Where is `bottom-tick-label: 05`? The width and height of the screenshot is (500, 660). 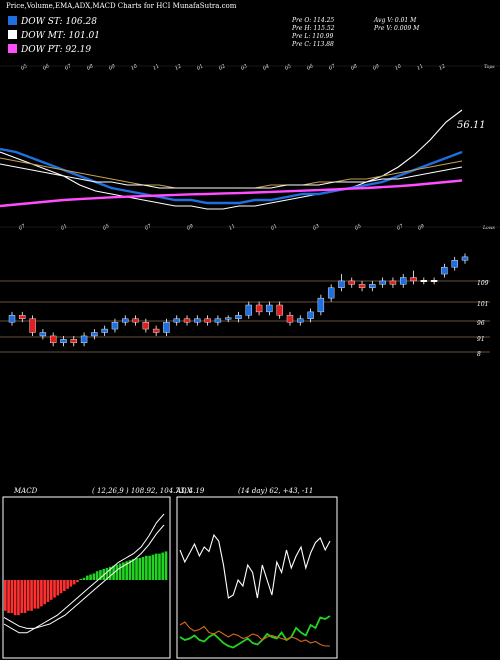
bottom-tick-label: 05 is located at coordinates (106, 227).